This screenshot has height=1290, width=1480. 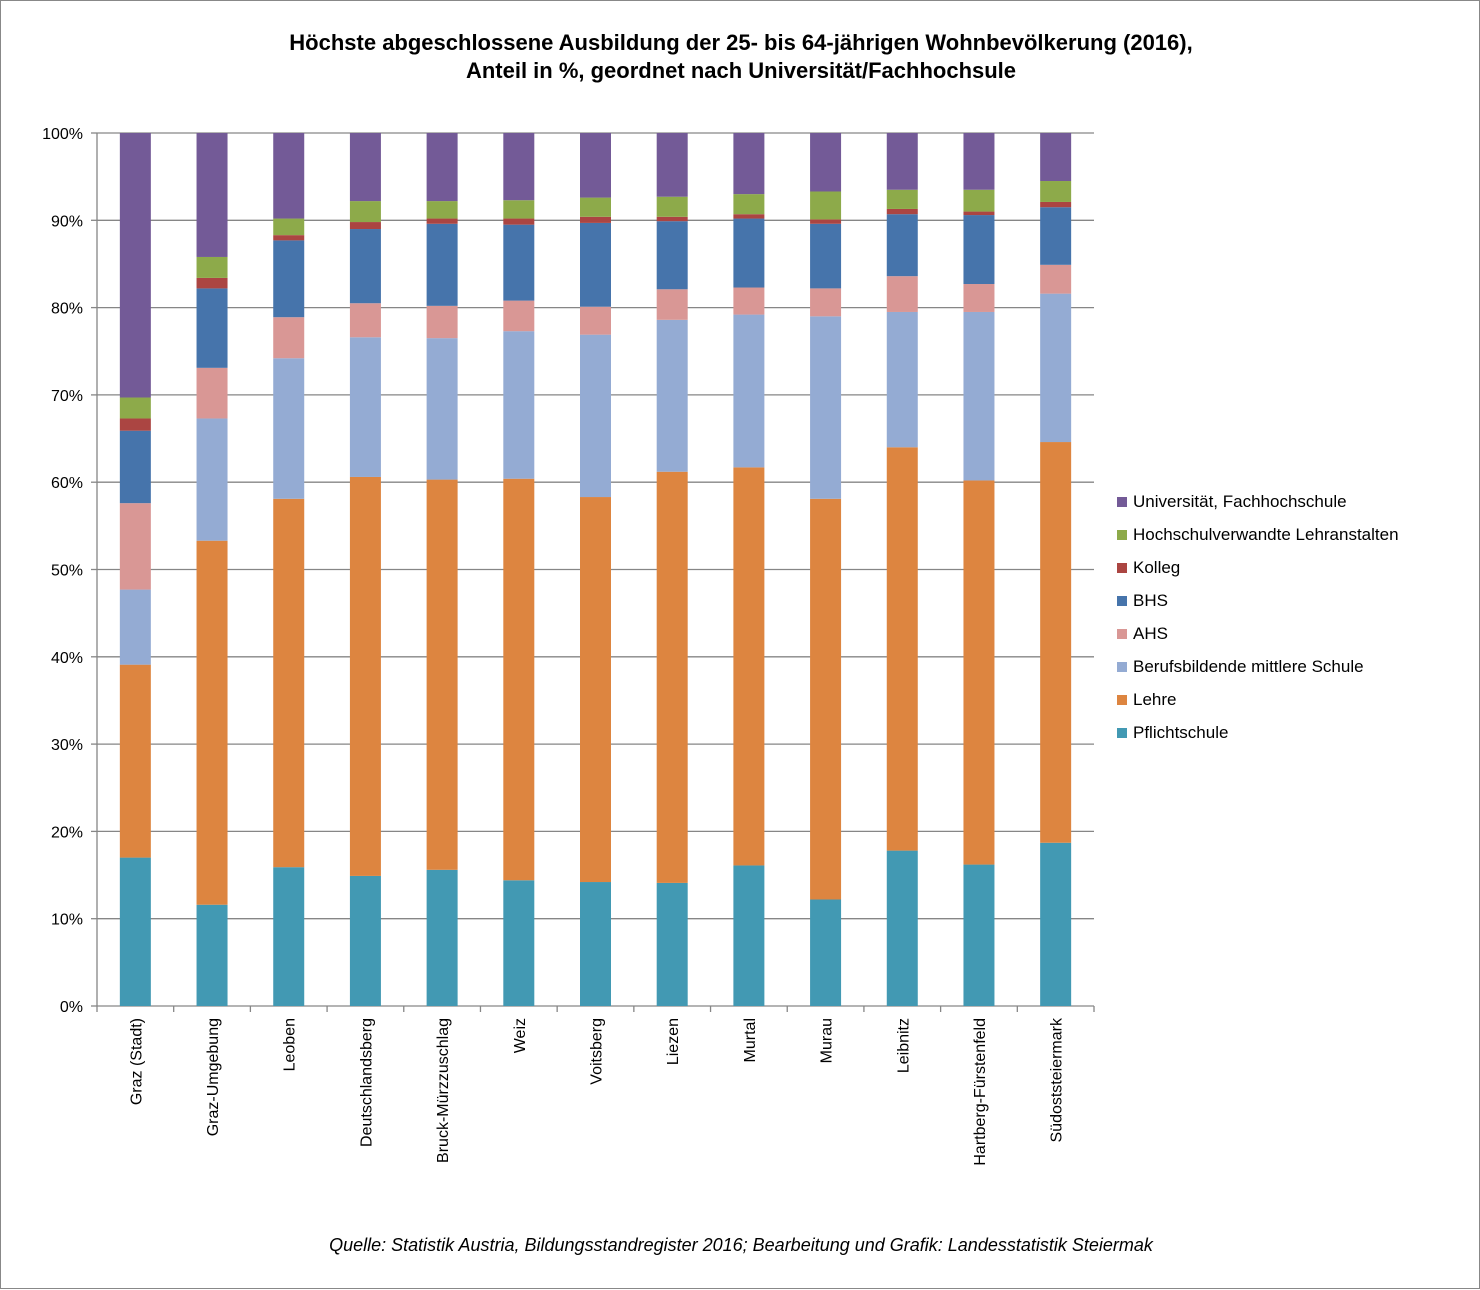 I want to click on legend-item: Pflichtschule, so click(x=1258, y=732).